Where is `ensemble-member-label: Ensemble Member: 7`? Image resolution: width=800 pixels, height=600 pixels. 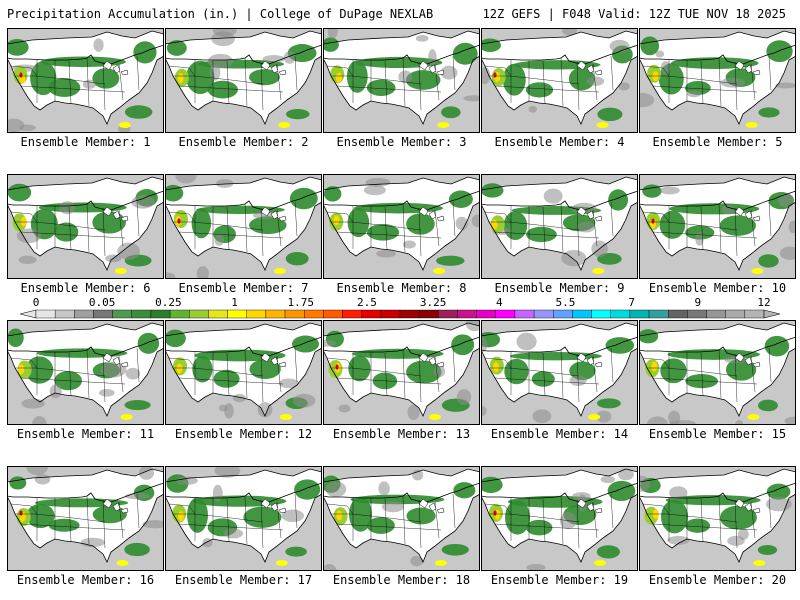
ensemble-member-label: Ensemble Member: 7 is located at coordinates (243, 288).